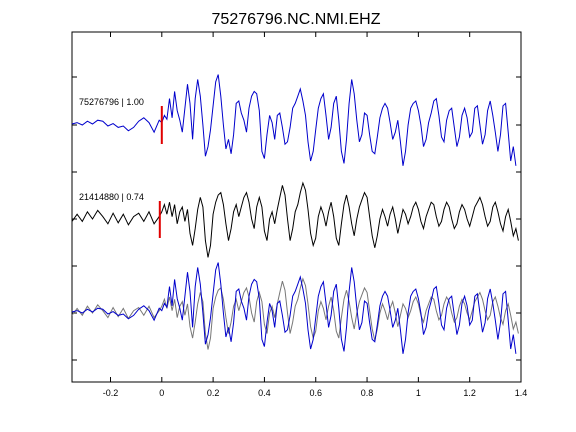  I want to click on pick-markers, so click(160, 172).